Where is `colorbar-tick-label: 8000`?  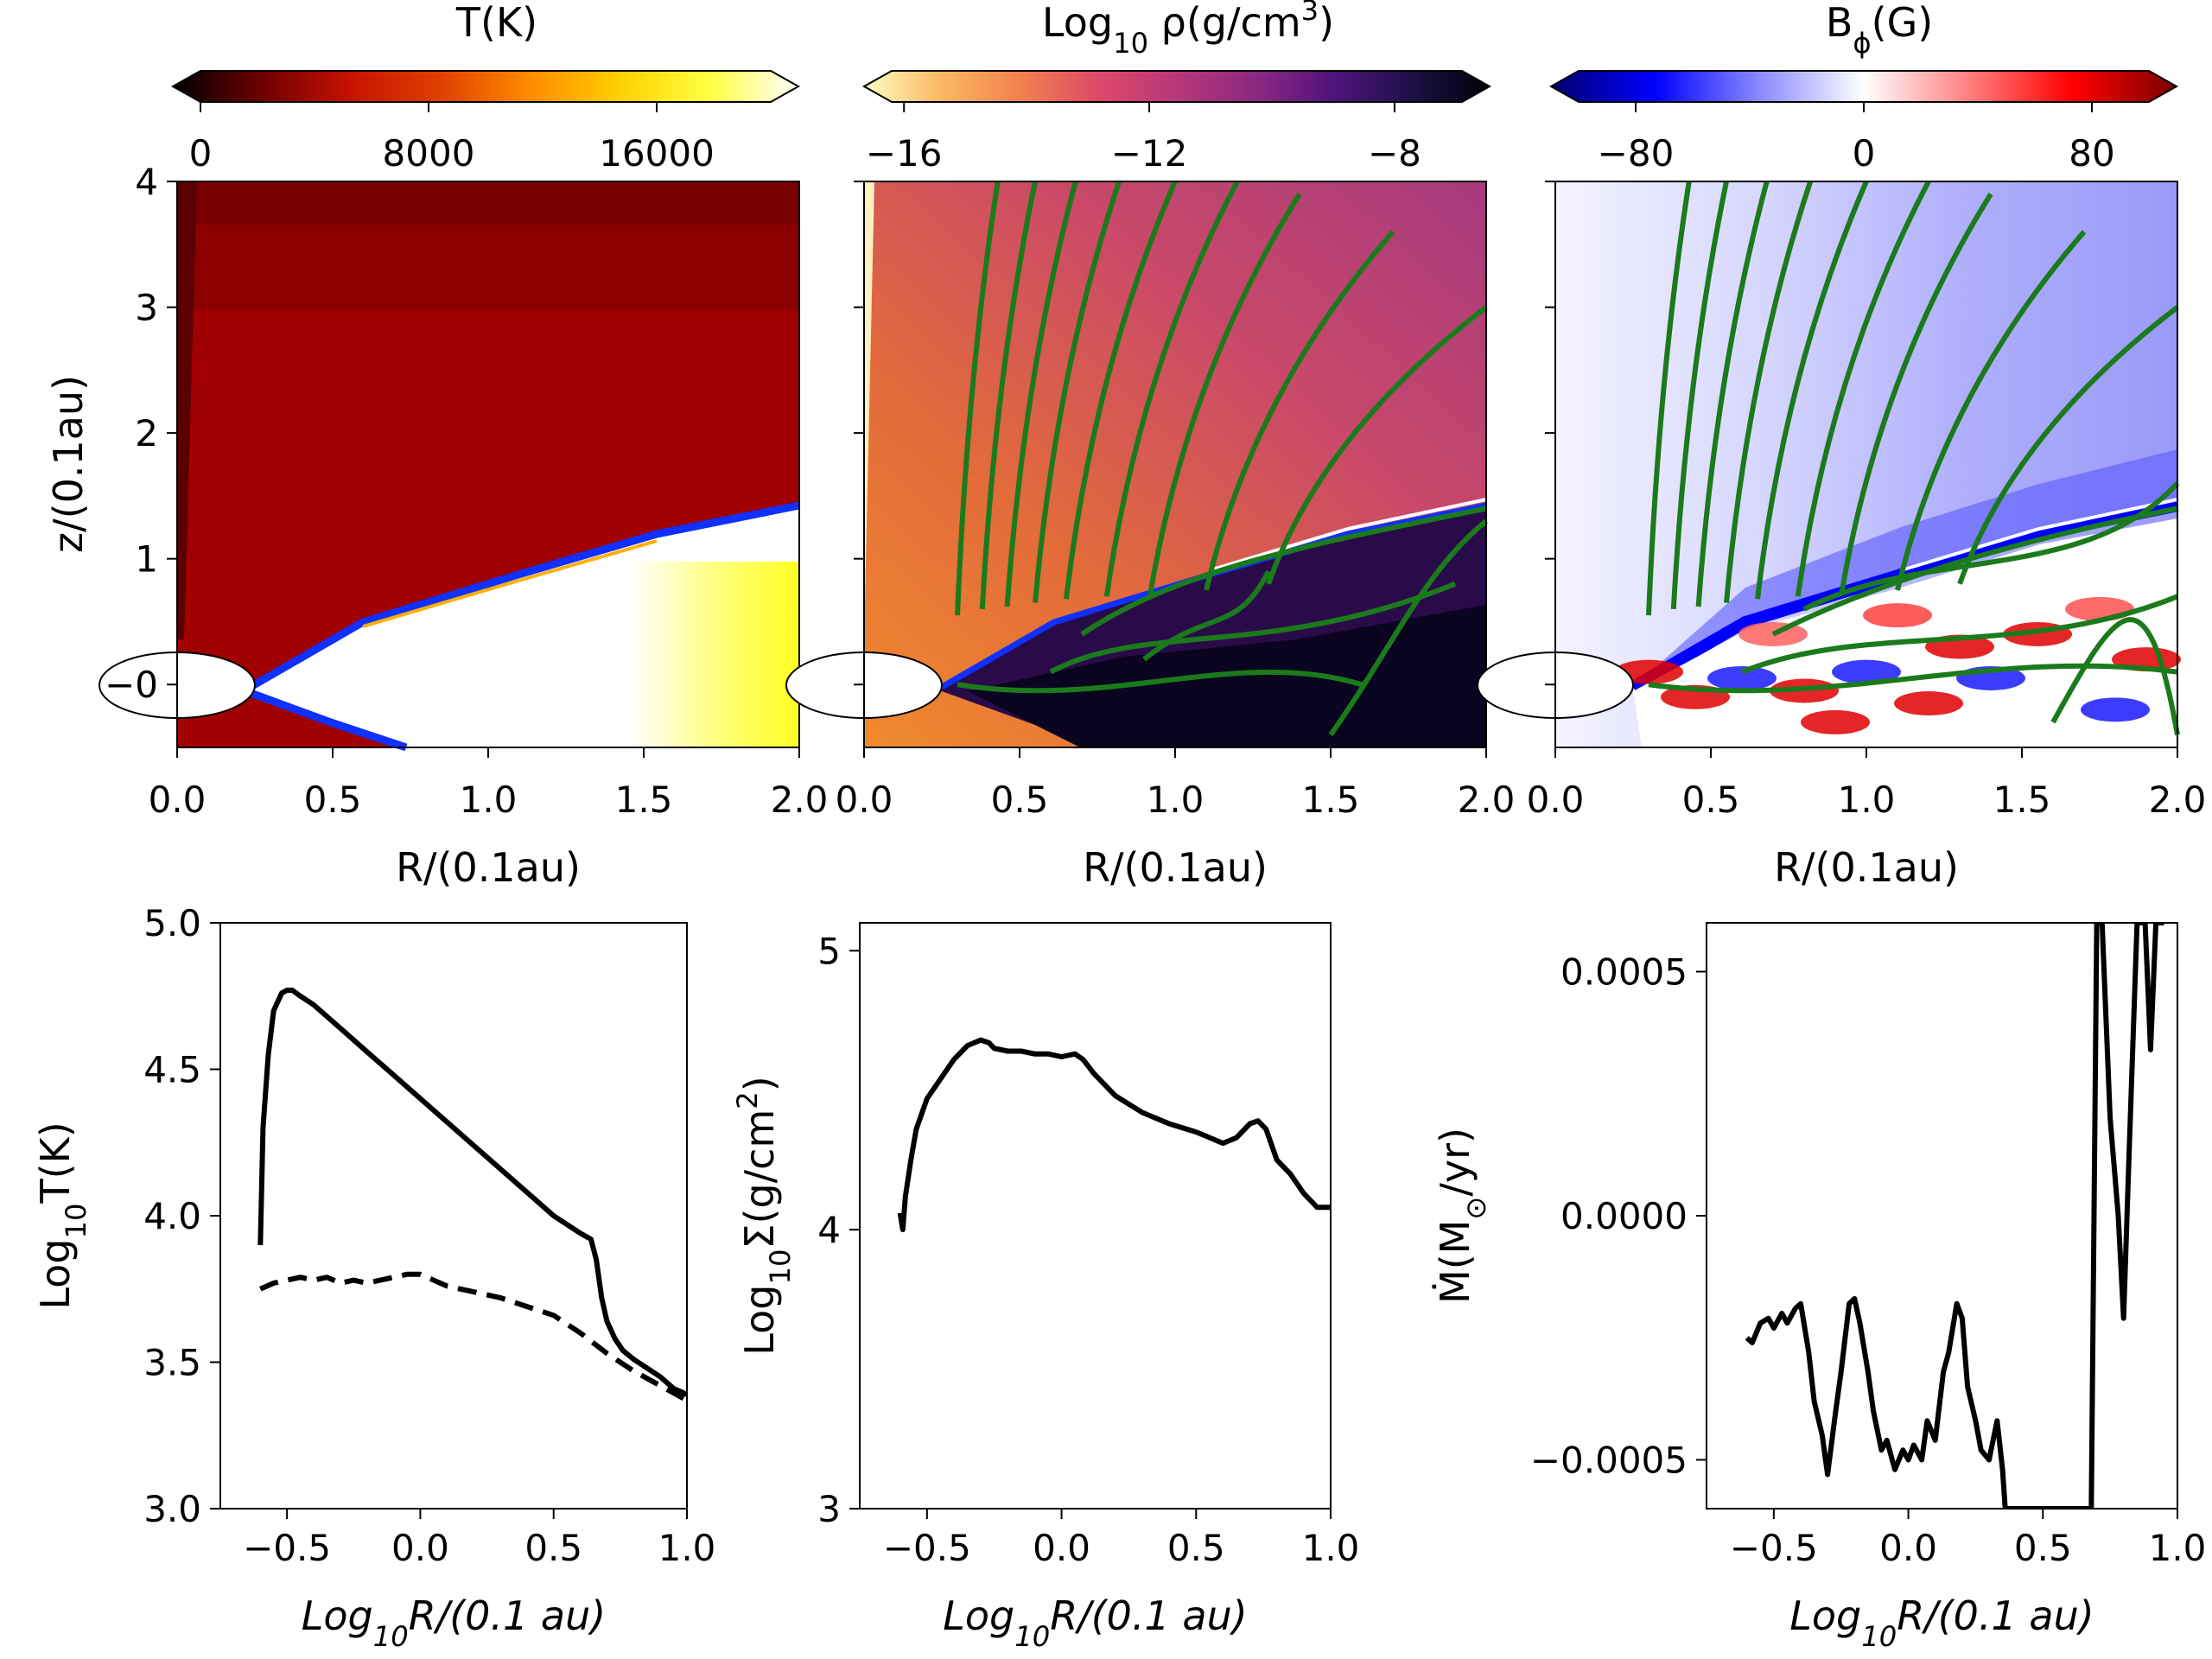 colorbar-tick-label: 8000 is located at coordinates (429, 153).